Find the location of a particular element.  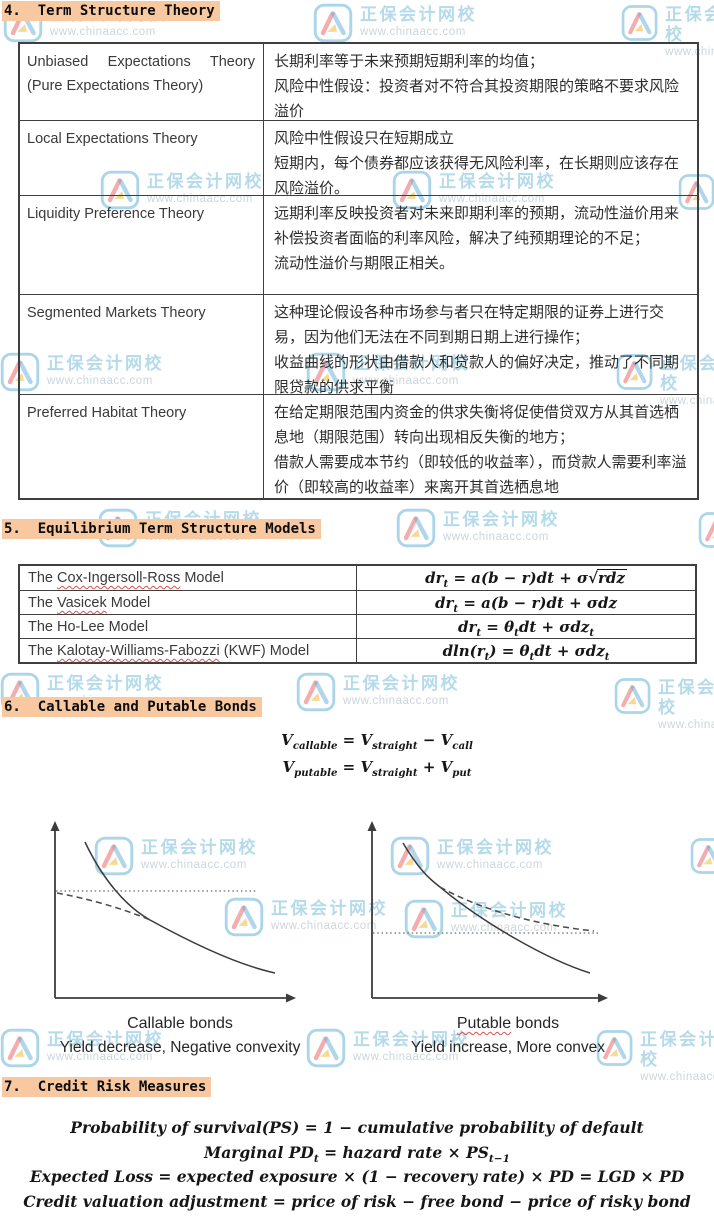

theory-name-line: Segmented Markets Theory is located at coordinates (116, 313).